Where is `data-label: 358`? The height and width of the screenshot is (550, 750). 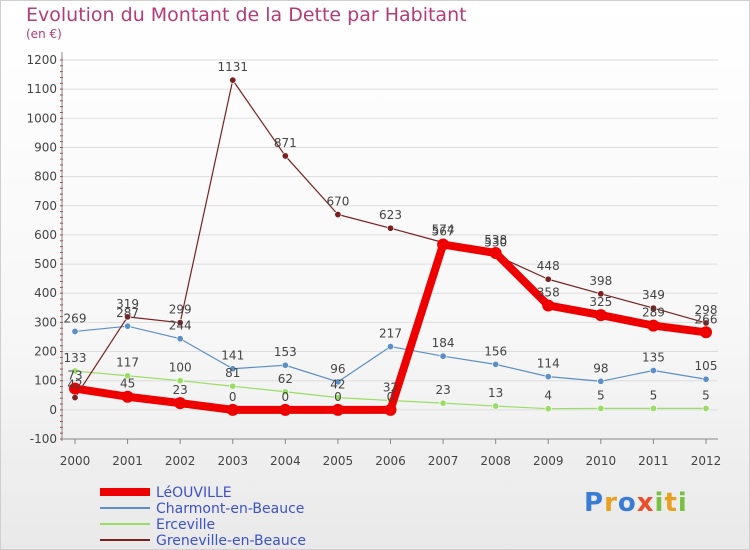
data-label: 358 is located at coordinates (548, 292).